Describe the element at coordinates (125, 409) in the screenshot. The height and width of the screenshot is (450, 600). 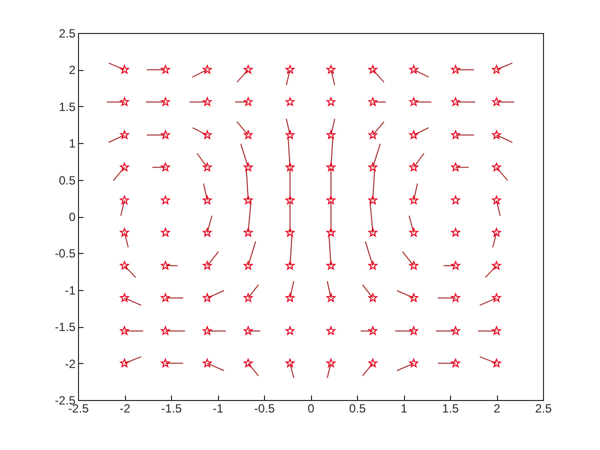
I see `x-tick-label: -2` at that location.